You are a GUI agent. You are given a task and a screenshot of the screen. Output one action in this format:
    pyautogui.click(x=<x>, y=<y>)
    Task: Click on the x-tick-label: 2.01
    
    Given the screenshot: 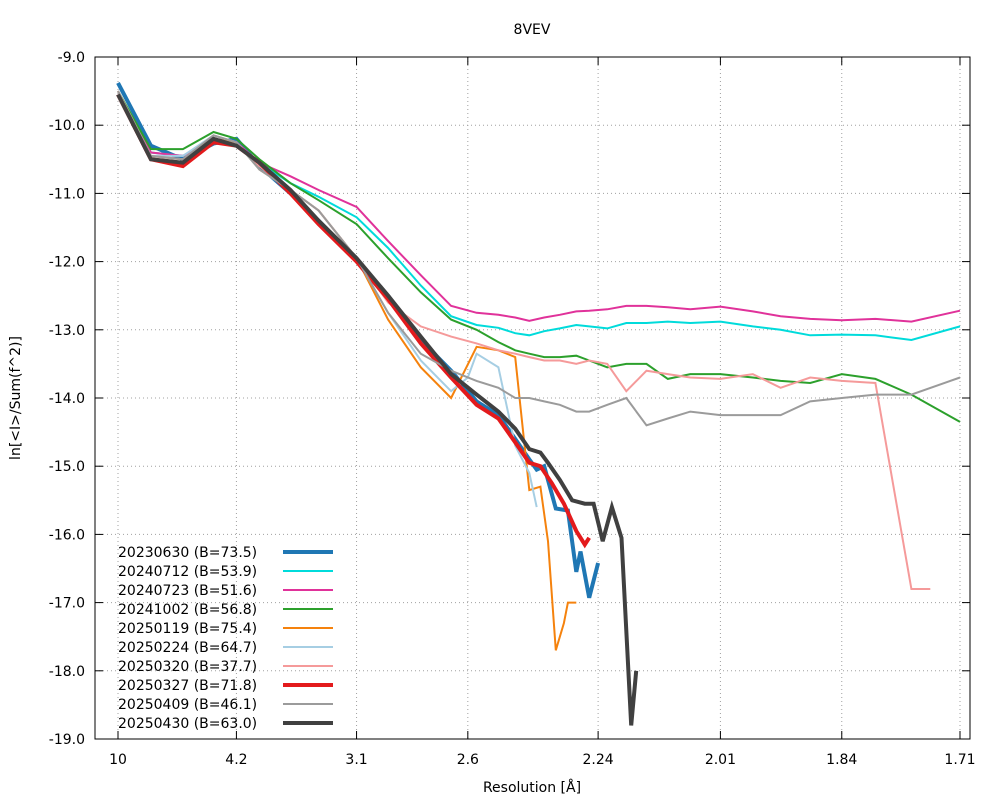 What is the action you would take?
    pyautogui.click(x=720, y=760)
    